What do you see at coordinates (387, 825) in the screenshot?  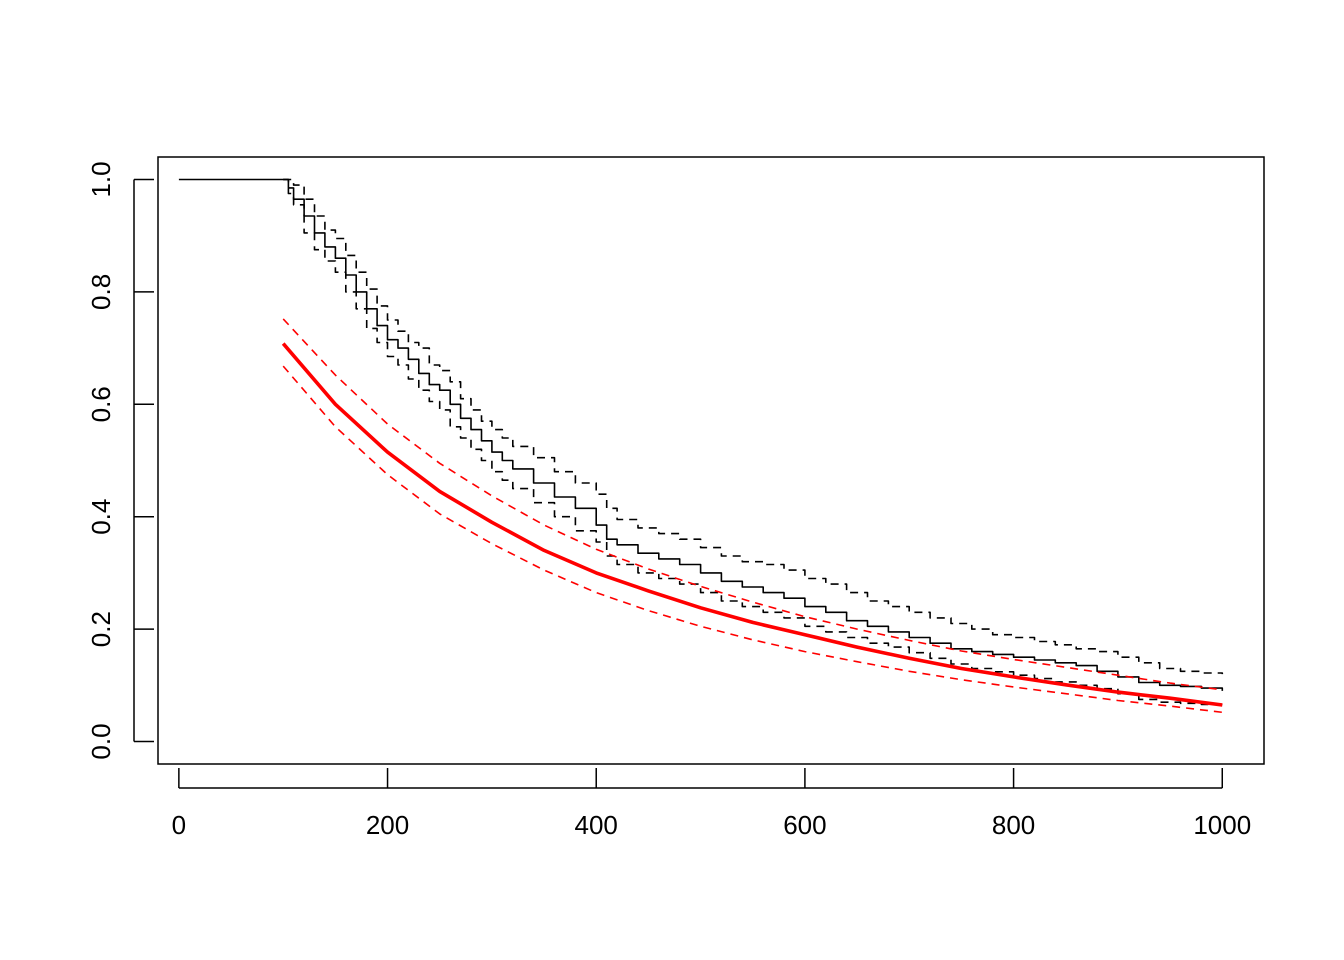 I see `x-tick-label: 200` at bounding box center [387, 825].